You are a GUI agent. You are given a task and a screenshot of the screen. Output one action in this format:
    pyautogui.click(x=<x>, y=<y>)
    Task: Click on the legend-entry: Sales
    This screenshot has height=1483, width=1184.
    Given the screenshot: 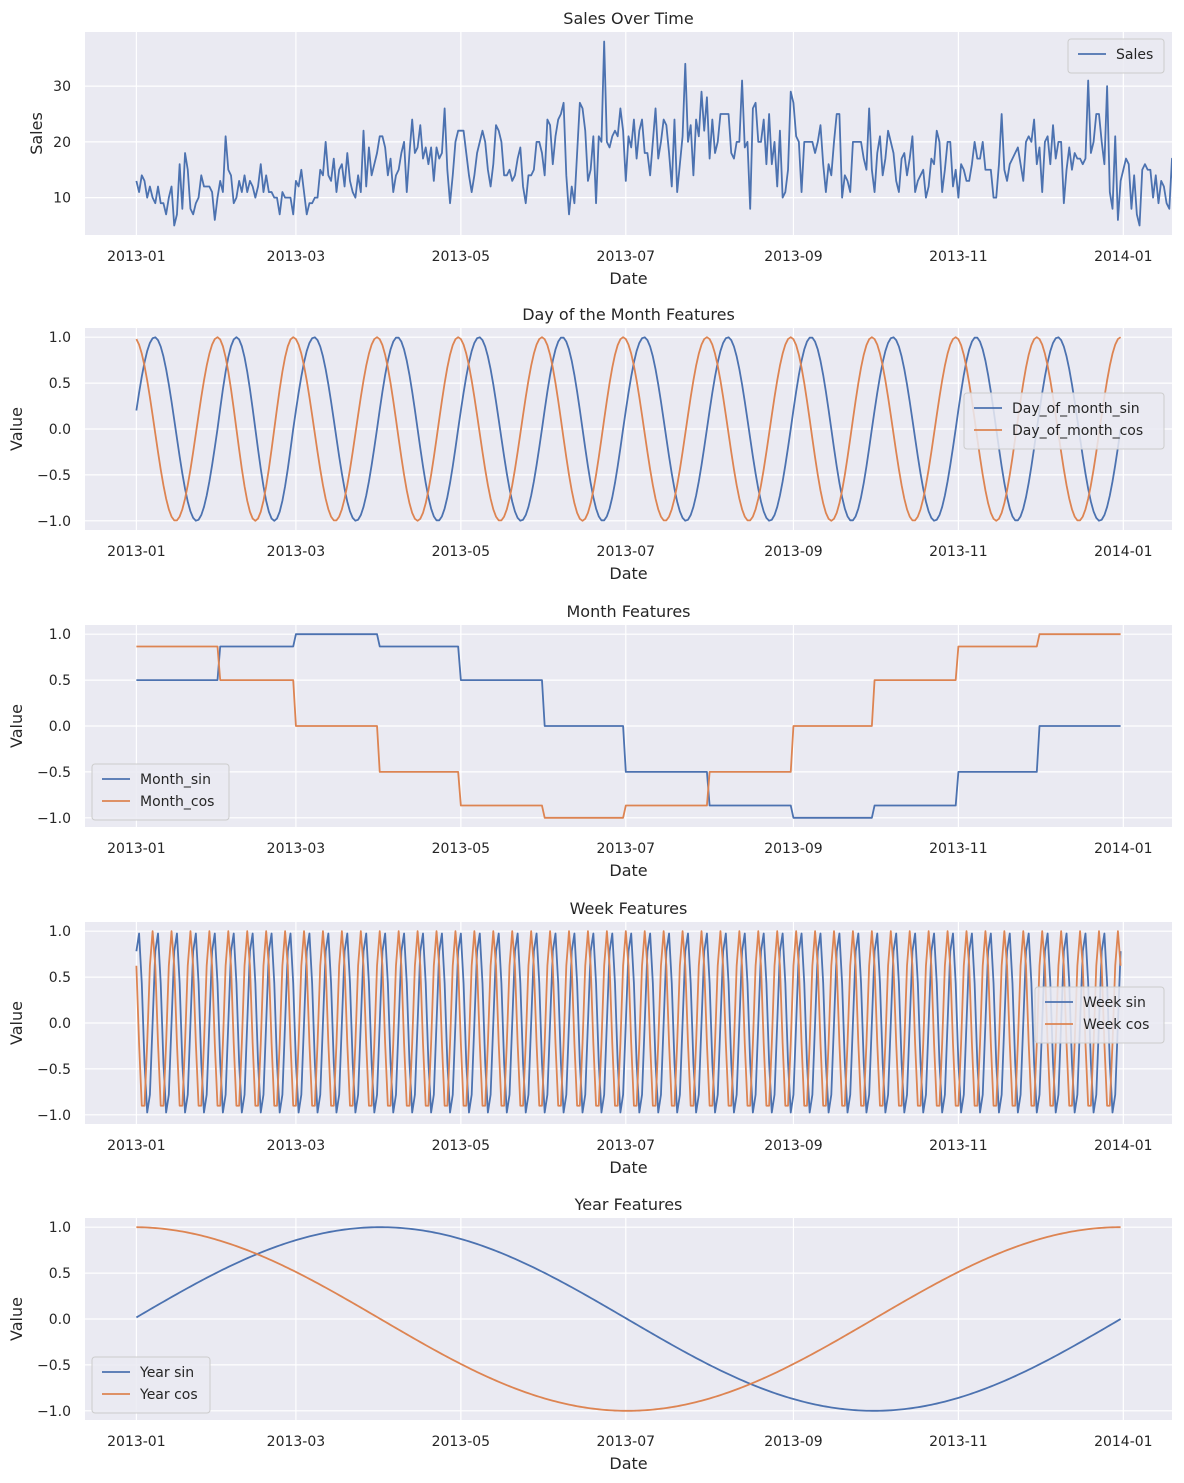 What is the action you would take?
    pyautogui.click(x=1134, y=55)
    